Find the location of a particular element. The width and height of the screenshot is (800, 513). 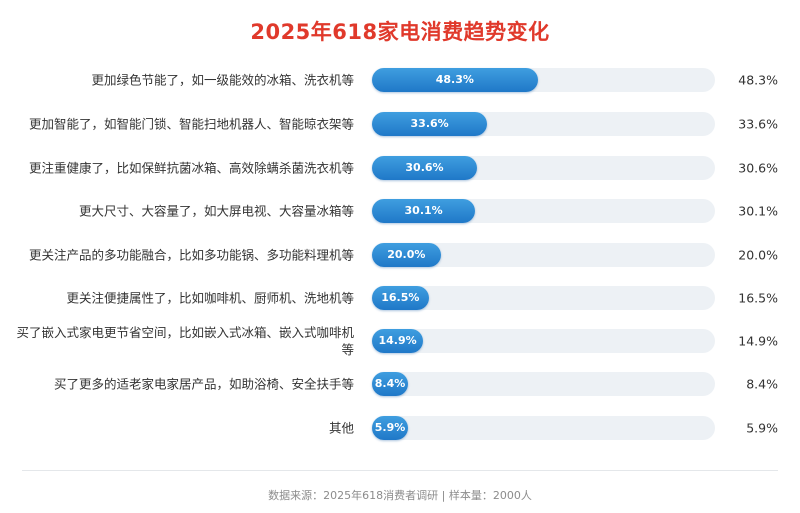

bar-row: 更关注便捷属性了，比如咖啡机、厨师机、洗地机等 16.5% 16.5% is located at coordinates (400, 298).